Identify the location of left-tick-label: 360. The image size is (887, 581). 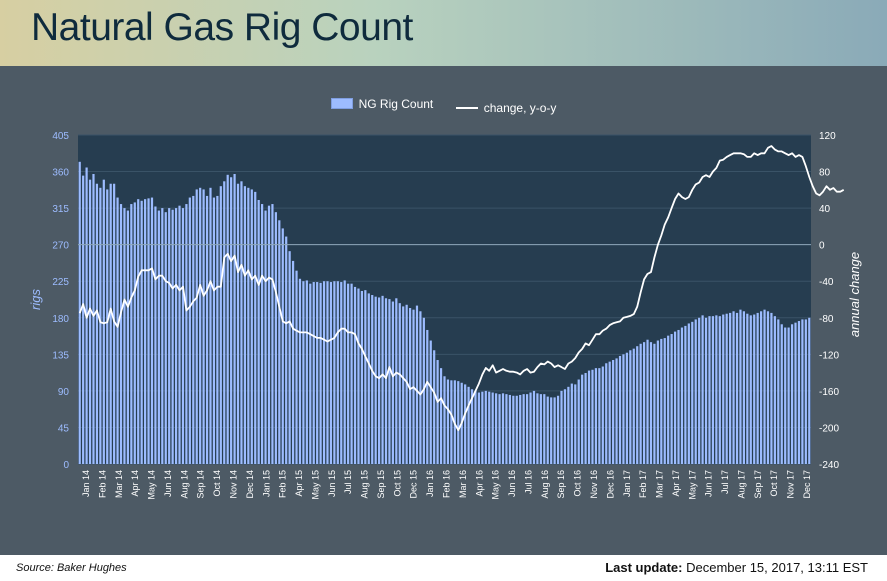
(60, 173).